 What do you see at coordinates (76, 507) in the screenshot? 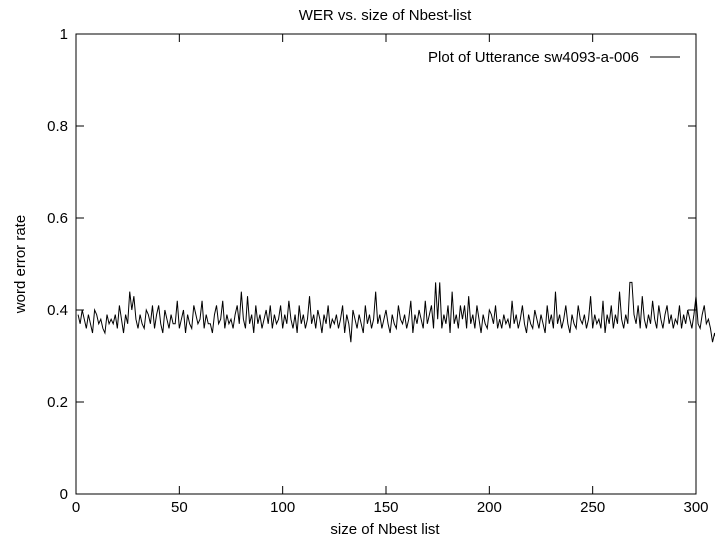
I see `x-tick-label: 0` at bounding box center [76, 507].